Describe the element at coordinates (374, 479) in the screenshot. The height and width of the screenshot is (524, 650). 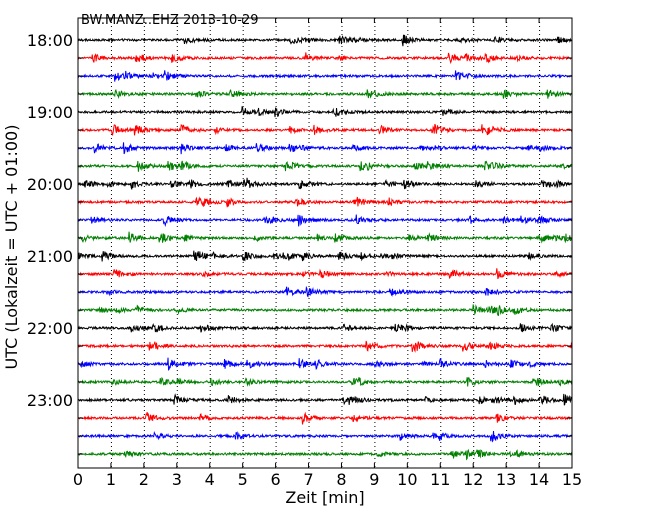
I see `x-tick-label: 9` at that location.